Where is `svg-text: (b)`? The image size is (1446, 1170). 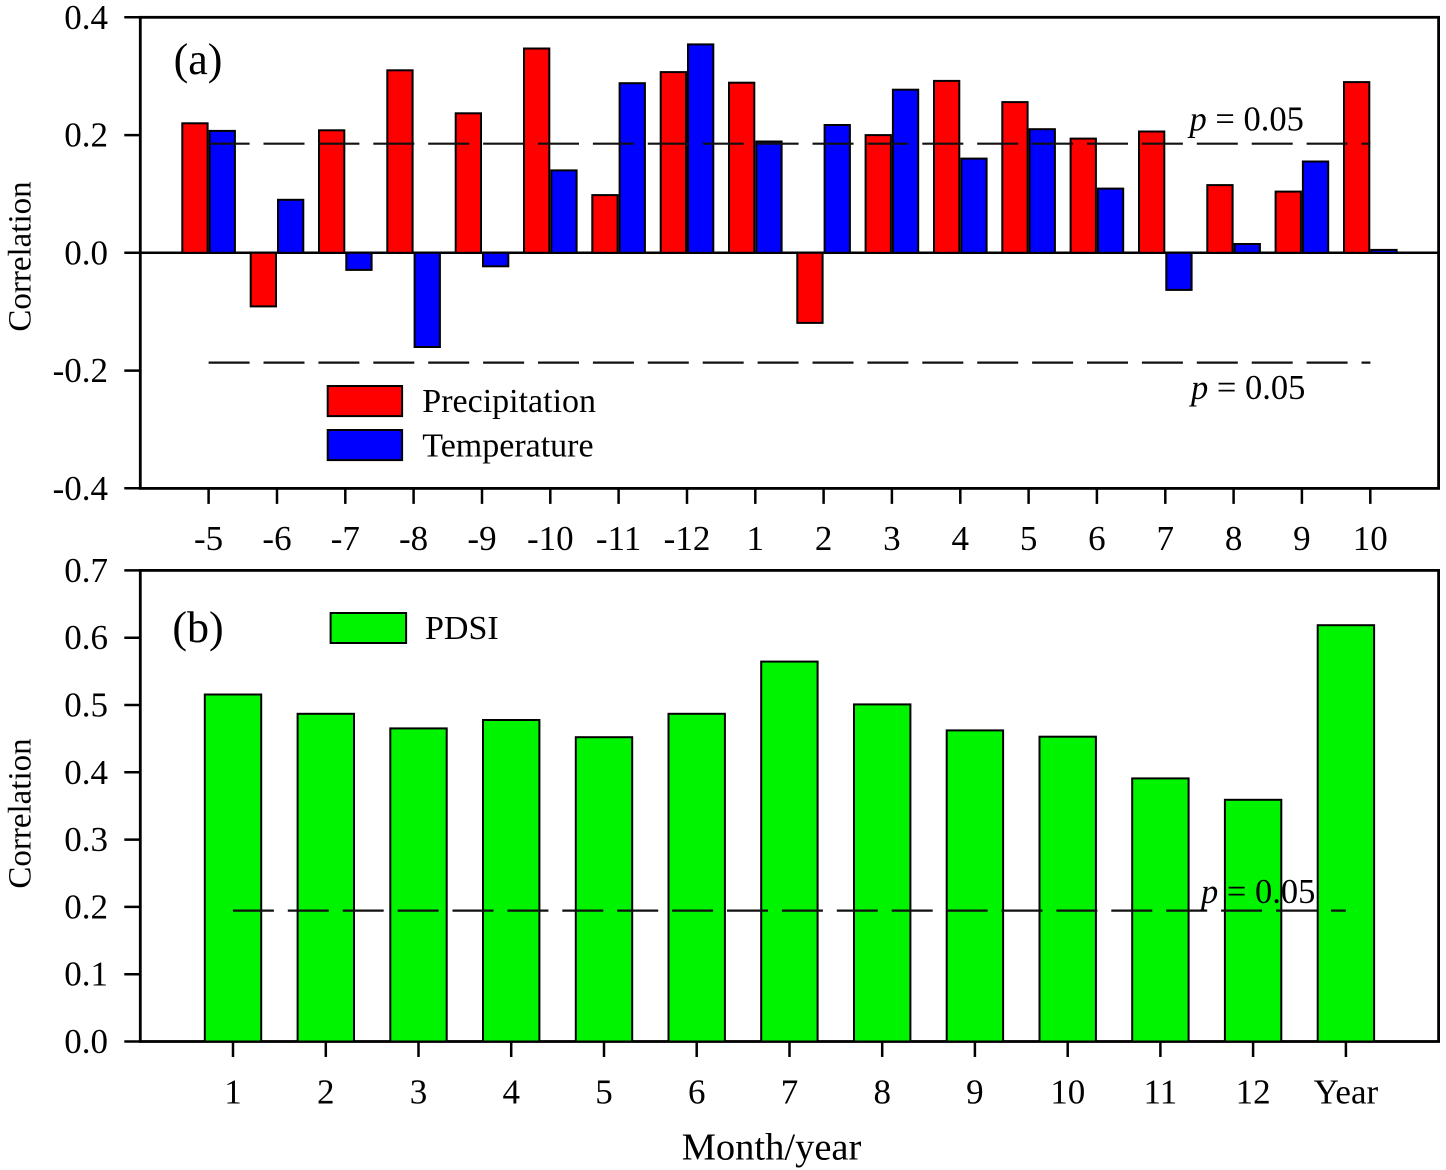 svg-text: (b) is located at coordinates (197, 627).